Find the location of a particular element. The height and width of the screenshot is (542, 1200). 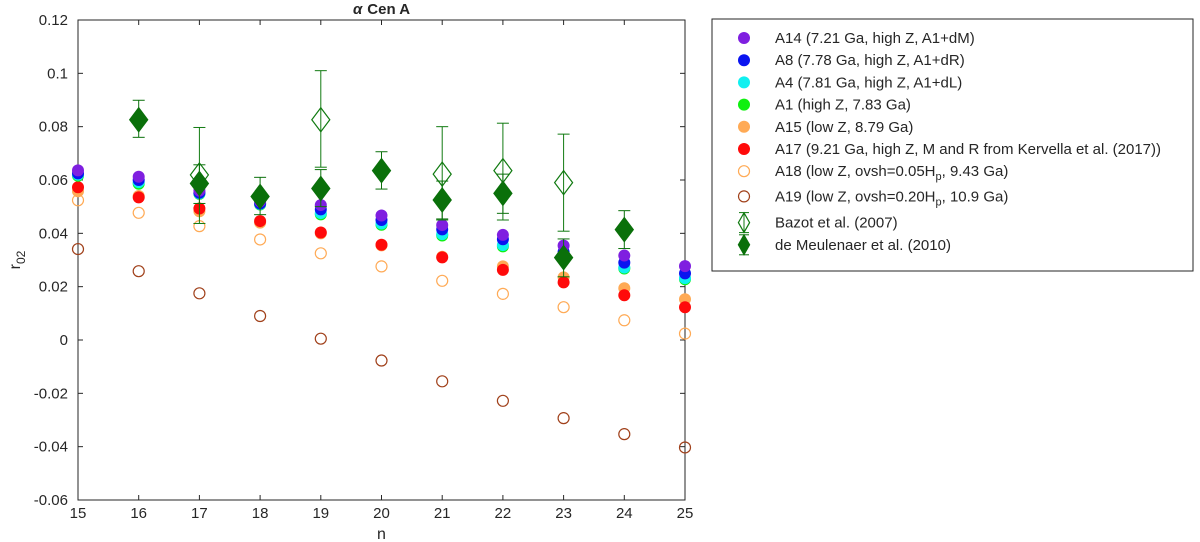

legend-label: A4 (7.81 Ga, high Z, A1+dL) is located at coordinates (868, 82).